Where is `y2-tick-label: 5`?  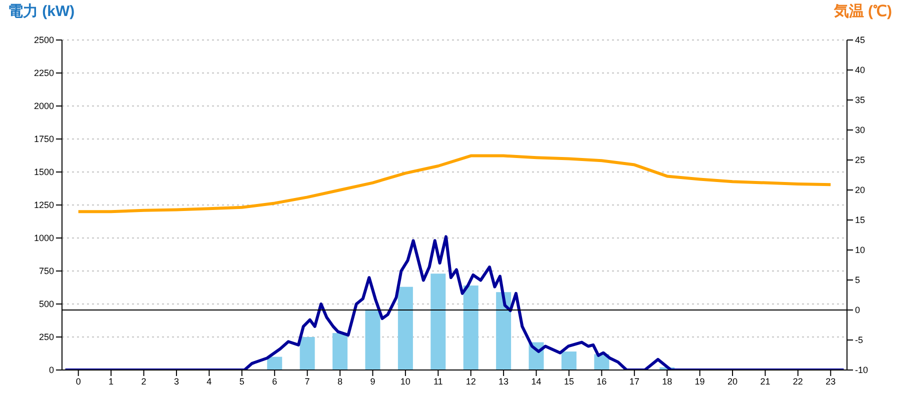 y2-tick-label: 5 is located at coordinates (857, 280).